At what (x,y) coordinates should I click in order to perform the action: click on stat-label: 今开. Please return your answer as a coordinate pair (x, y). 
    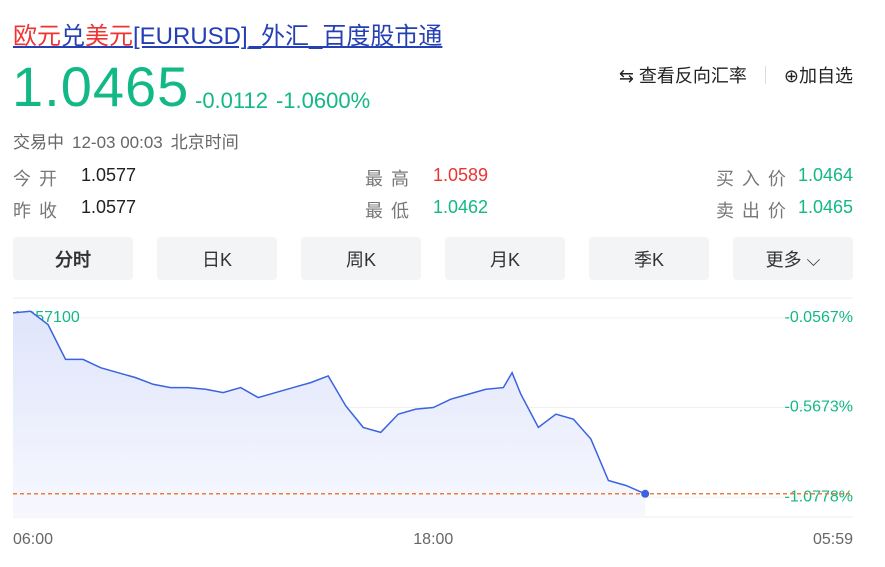
    Looking at the image, I should click on (39, 179).